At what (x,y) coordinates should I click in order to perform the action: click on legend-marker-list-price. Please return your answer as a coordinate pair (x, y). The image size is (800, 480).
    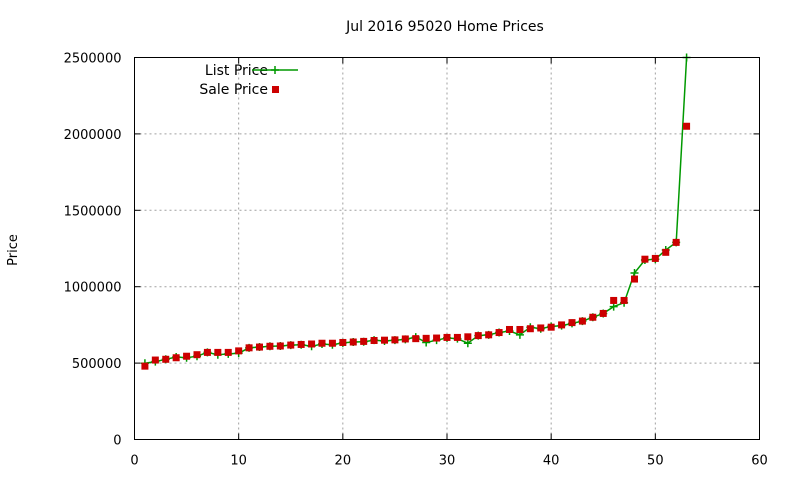
    Looking at the image, I should click on (275, 70).